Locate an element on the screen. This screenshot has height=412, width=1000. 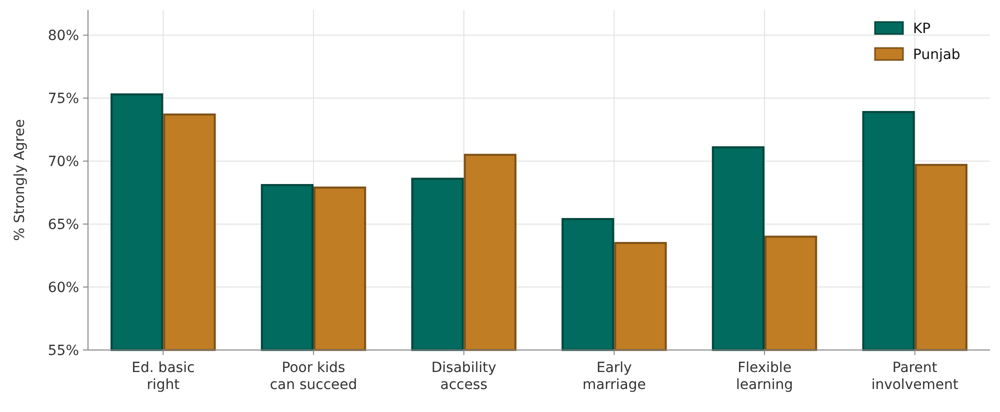
x-tick-label: Flexible learning is located at coordinates (765, 376).